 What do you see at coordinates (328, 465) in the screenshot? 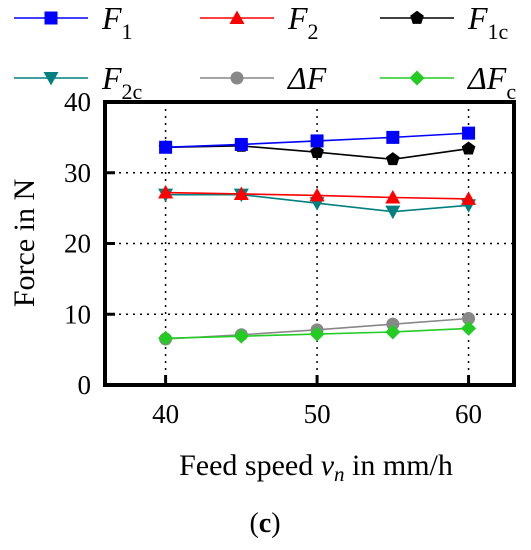
I see `x-axis-label-var: v` at bounding box center [328, 465].